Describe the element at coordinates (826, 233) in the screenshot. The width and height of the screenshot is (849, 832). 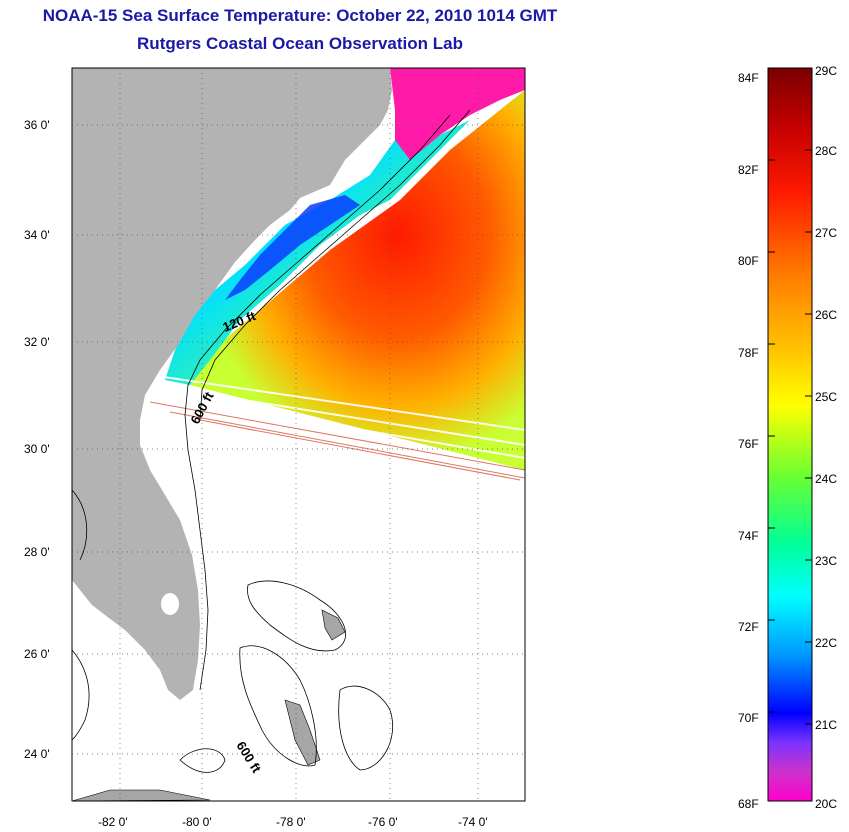
I see `colorbar-c-label: 27C` at that location.